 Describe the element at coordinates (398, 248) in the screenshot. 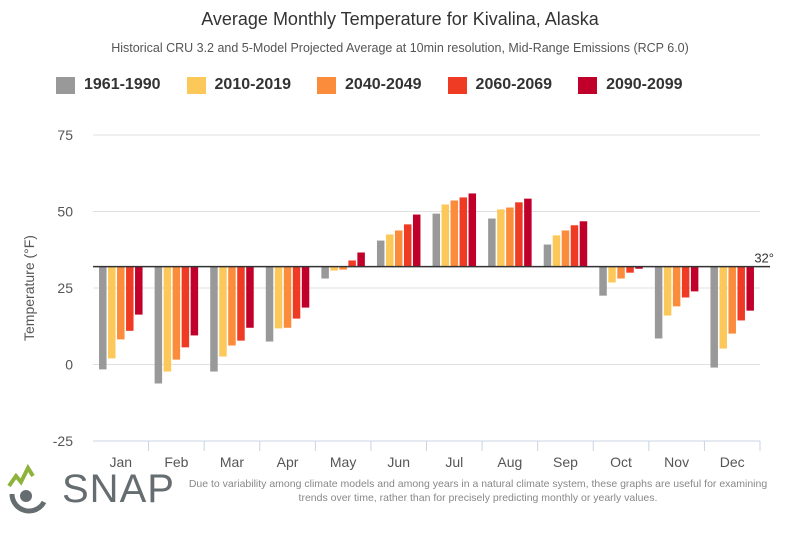

I see `bar-2040-2049-Jun` at that location.